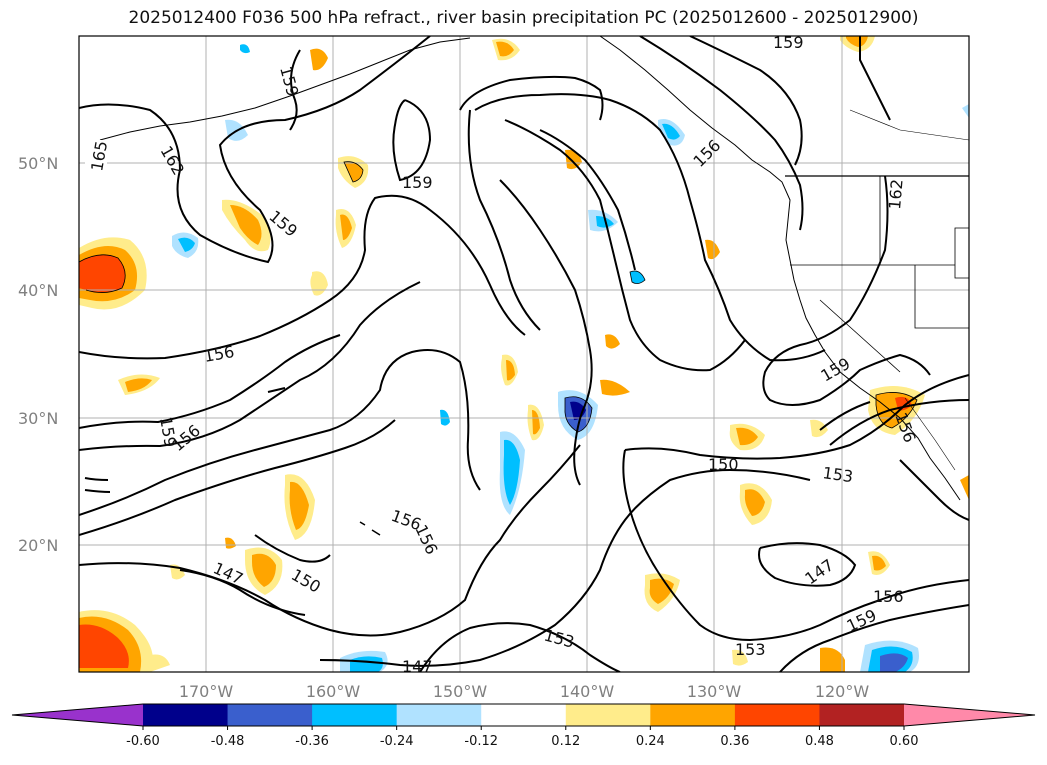 The height and width of the screenshot is (765, 1047). I want to click on lon-label-120w: 120°W, so click(842, 691).